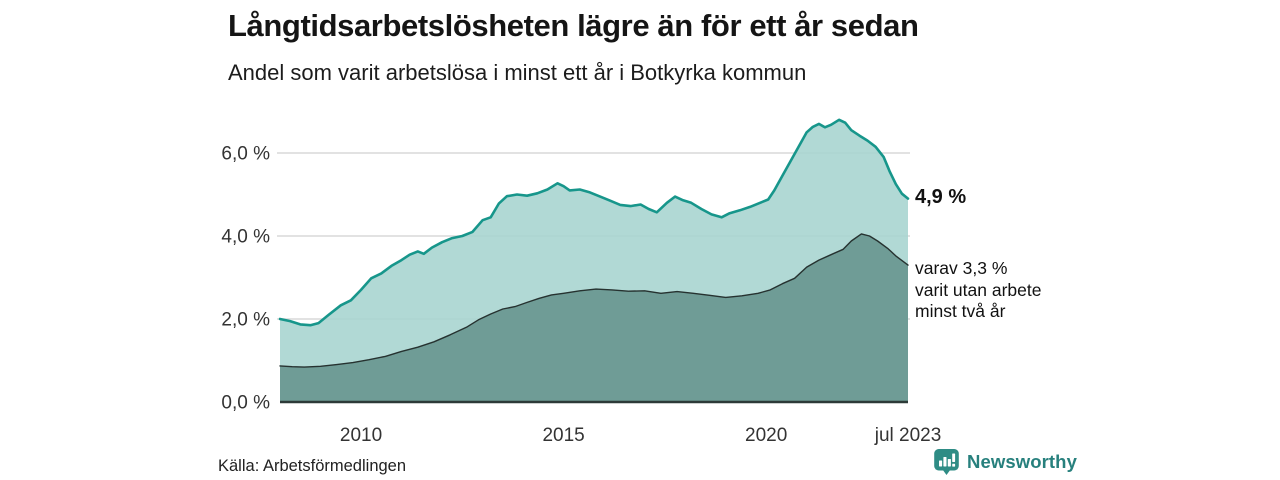  What do you see at coordinates (361, 435) in the screenshot?
I see `x-axis-tick-label: 2010` at bounding box center [361, 435].